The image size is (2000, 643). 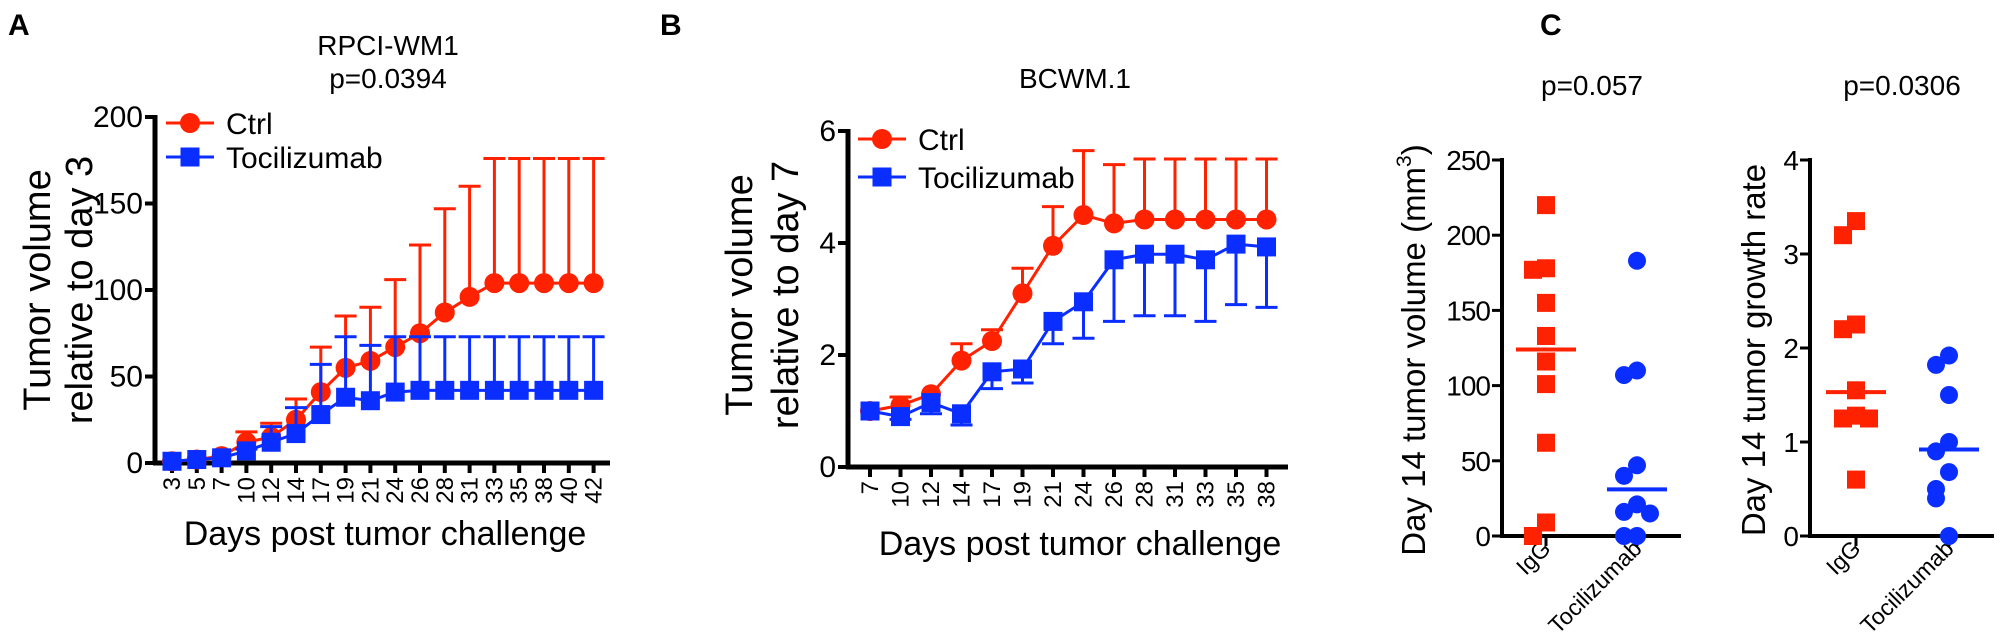 I want to click on legend-label: Tocilizumab, so click(x=304, y=158).